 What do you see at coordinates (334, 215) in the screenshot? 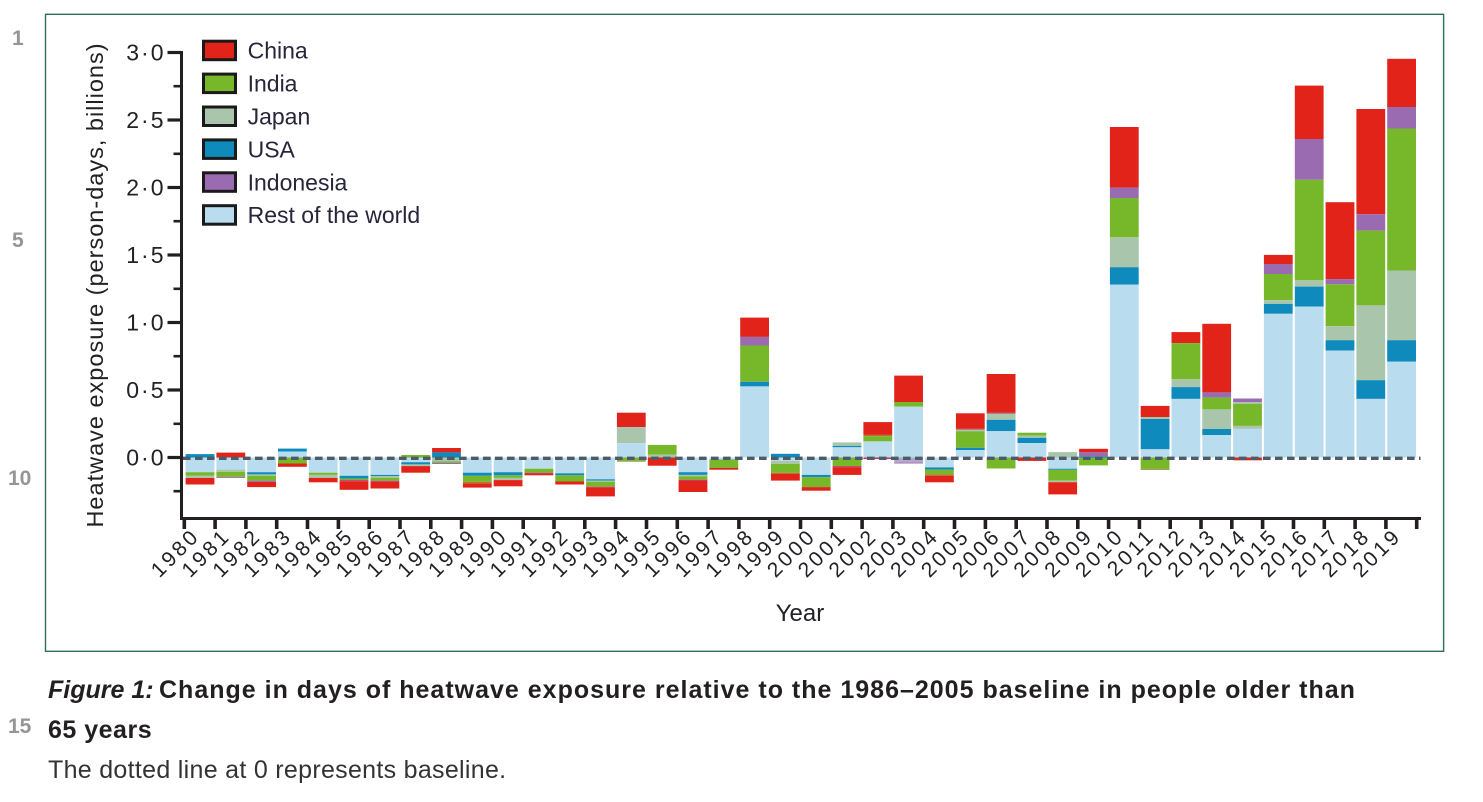
I see `svg-text: Rest of the world` at bounding box center [334, 215].